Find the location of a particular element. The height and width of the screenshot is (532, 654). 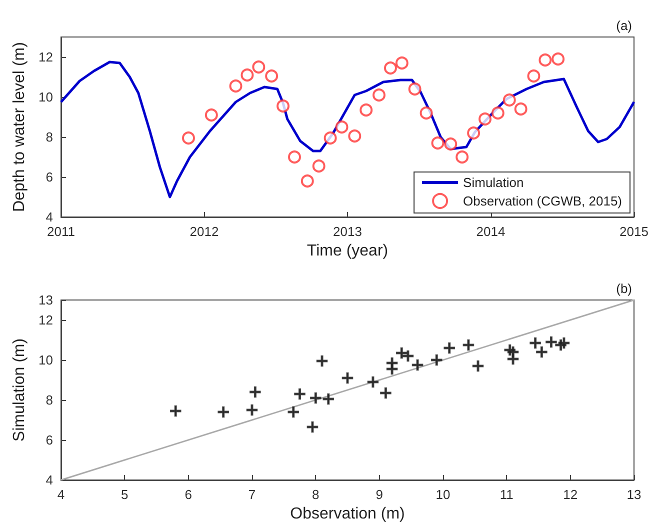

text: (a) is located at coordinates (624, 25).